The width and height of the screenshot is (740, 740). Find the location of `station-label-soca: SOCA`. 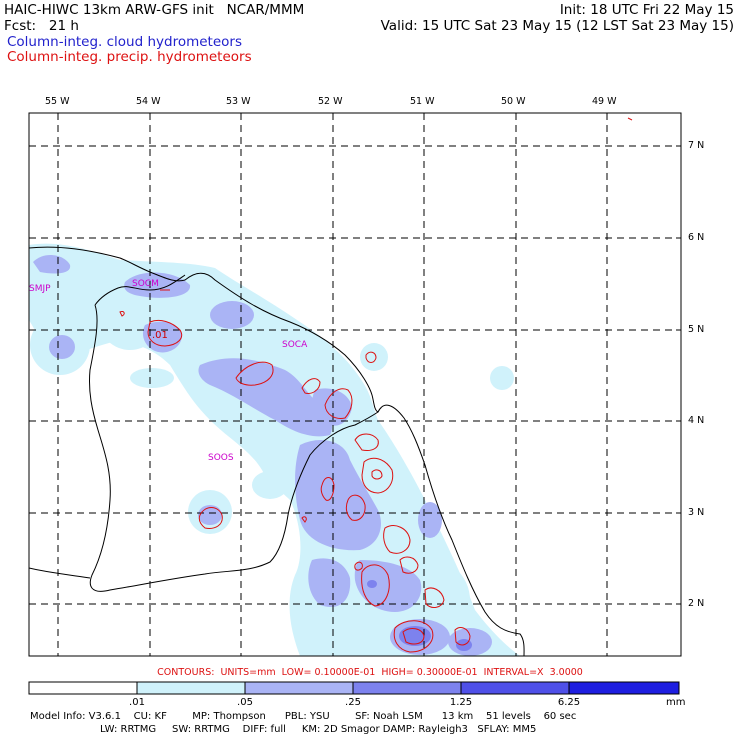

station-label-soca: SOCA is located at coordinates (295, 345).